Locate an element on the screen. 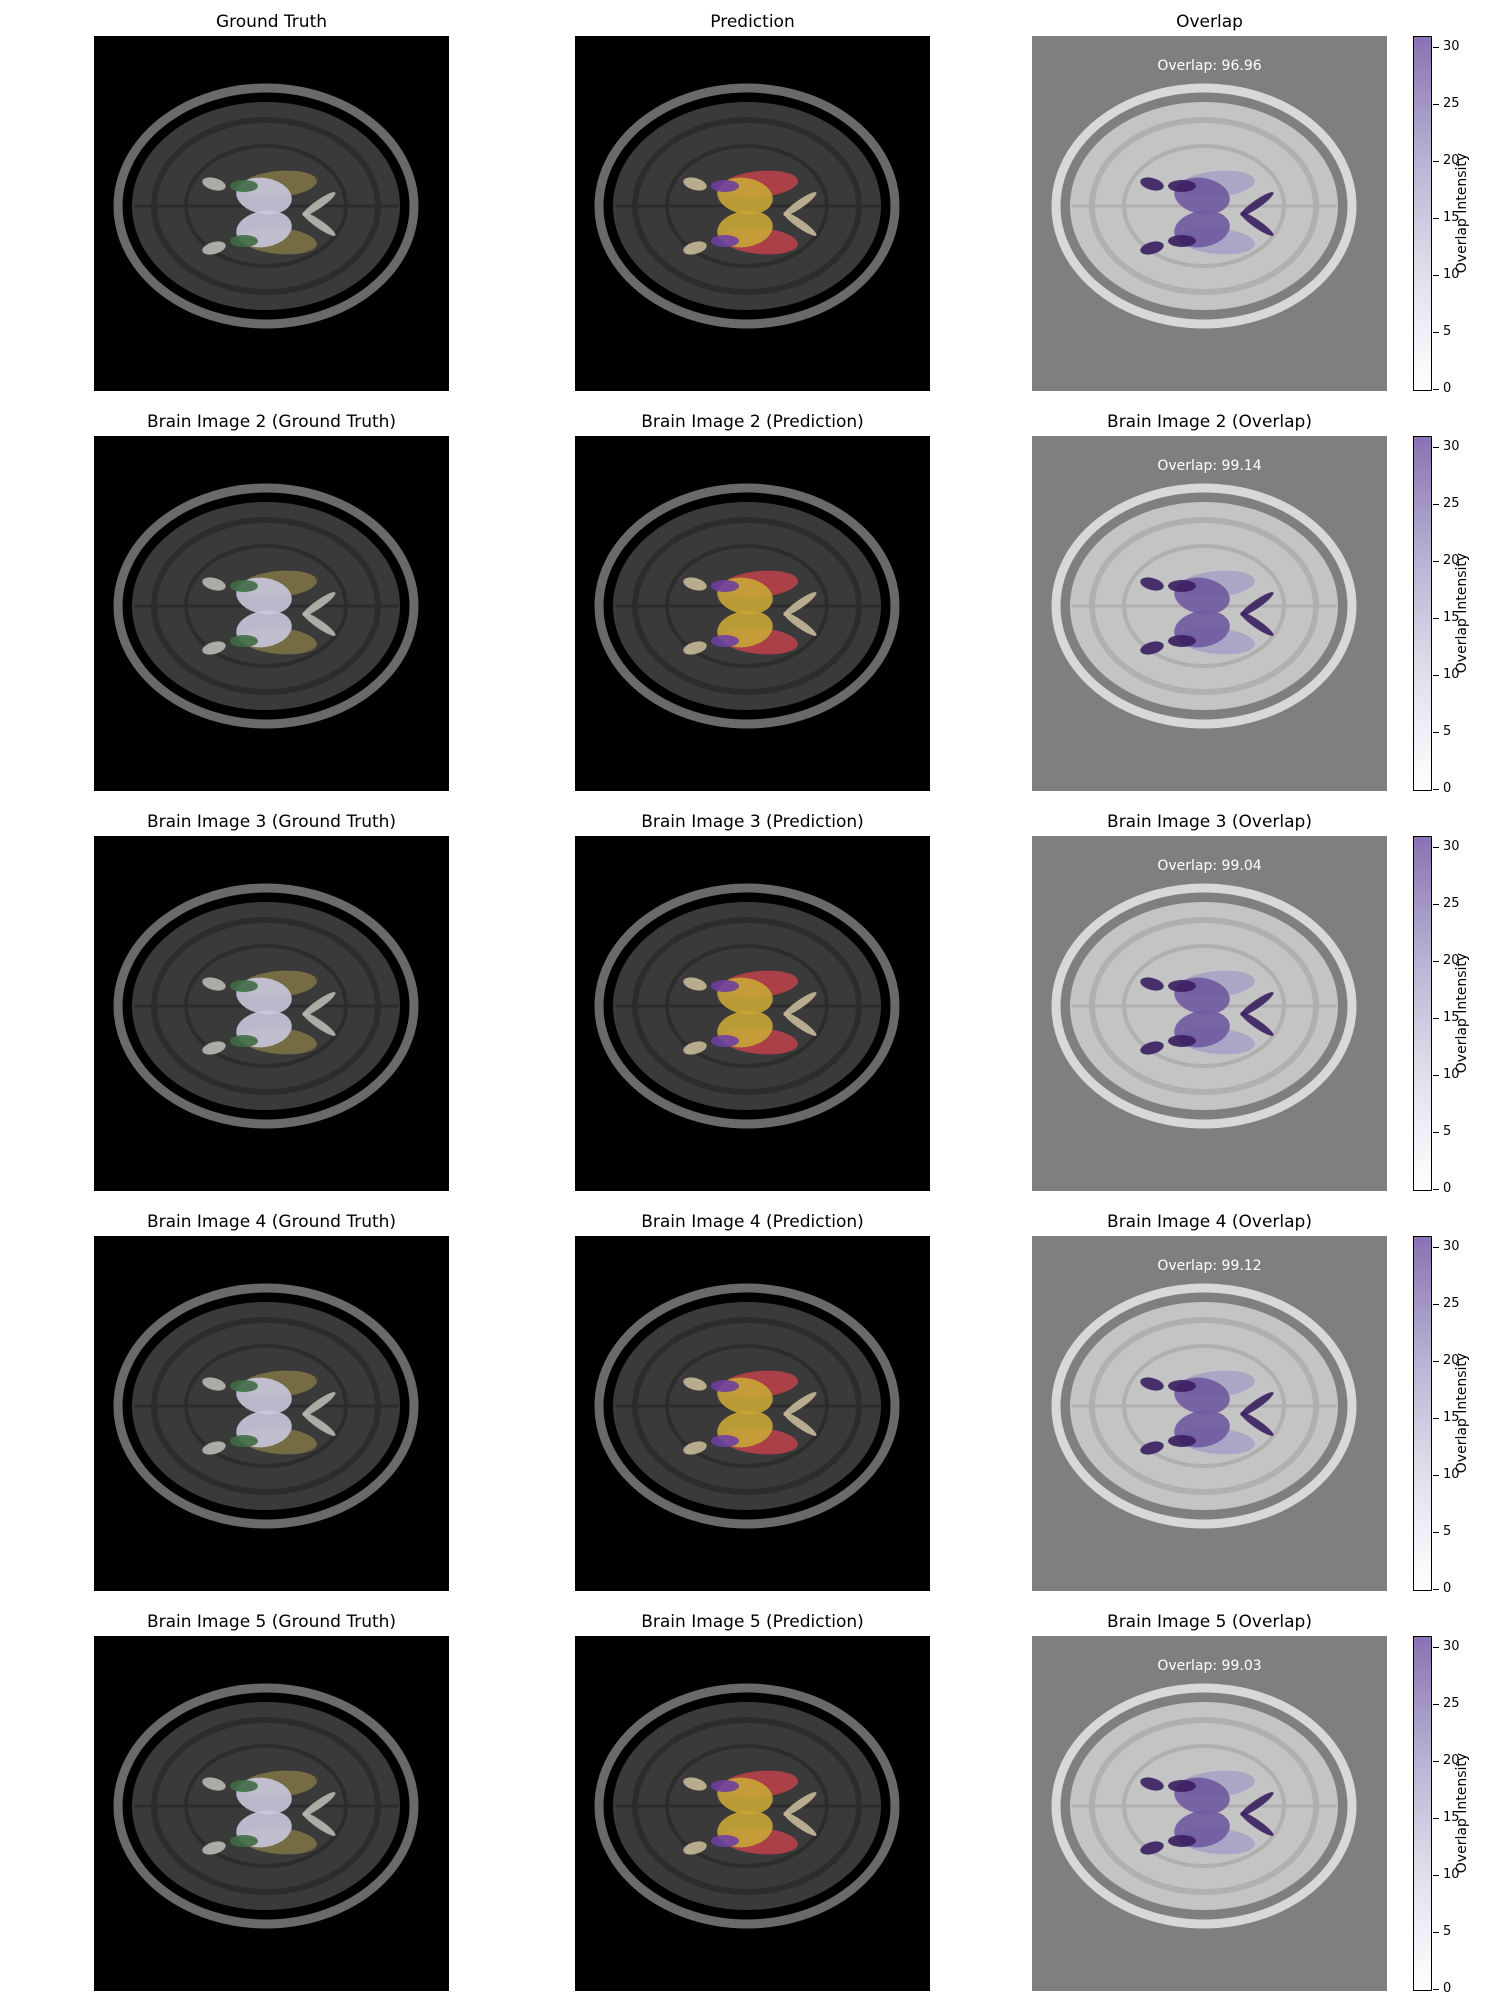 This screenshot has height=2000, width=1500. overlap-image: Overlap: 99.03 is located at coordinates (1209, 1813).